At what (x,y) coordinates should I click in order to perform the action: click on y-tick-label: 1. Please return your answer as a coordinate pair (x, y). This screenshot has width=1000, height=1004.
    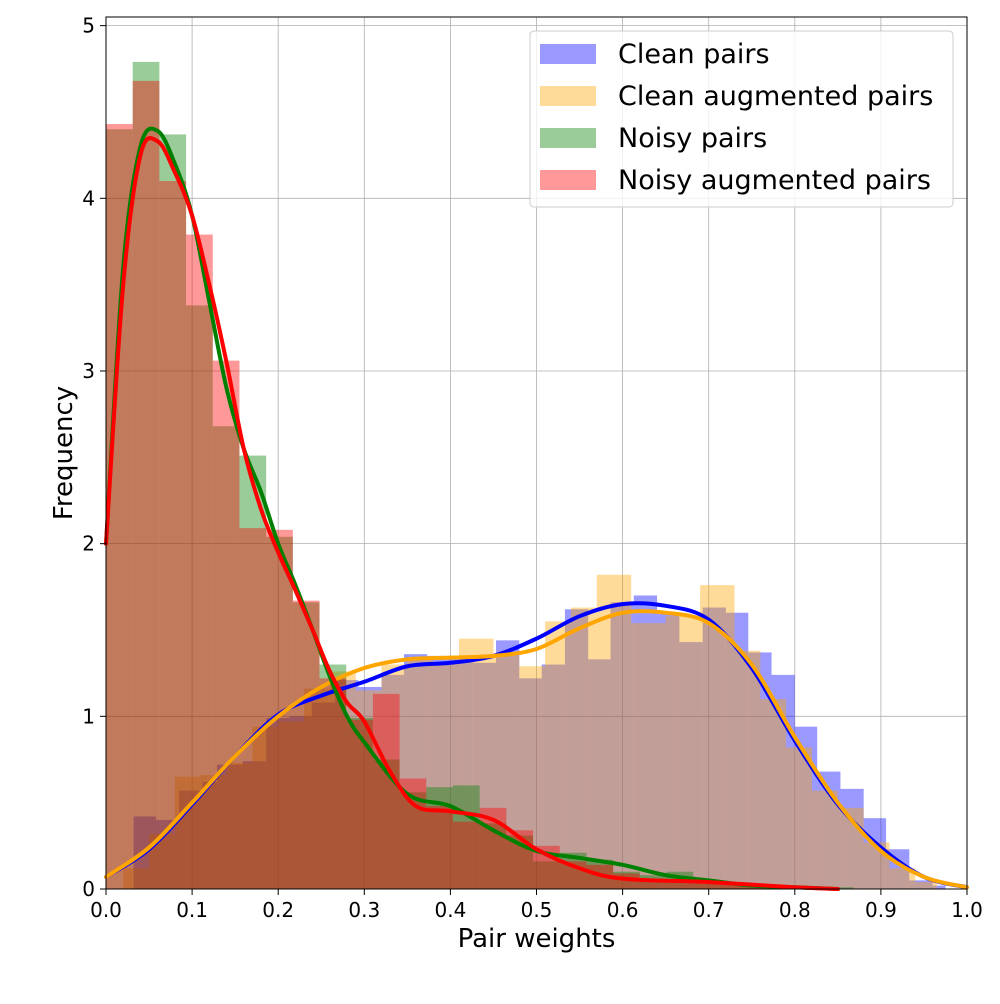
    Looking at the image, I should click on (88, 716).